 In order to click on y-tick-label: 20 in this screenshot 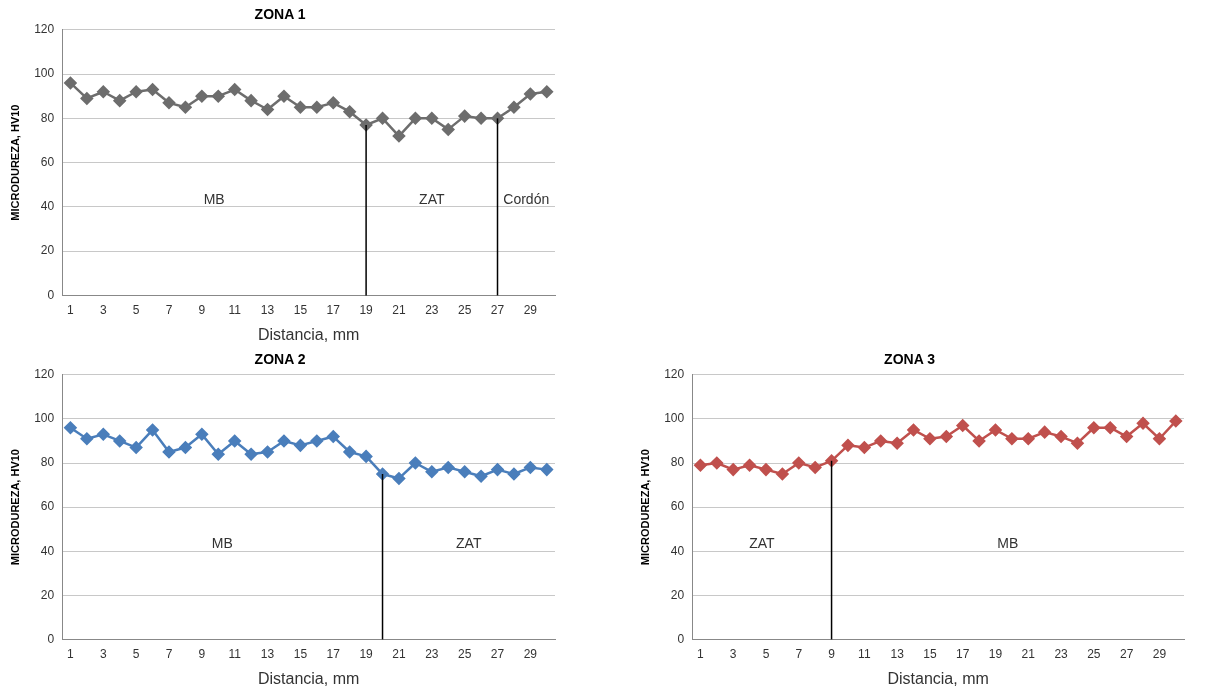, I will do `click(47, 594)`.